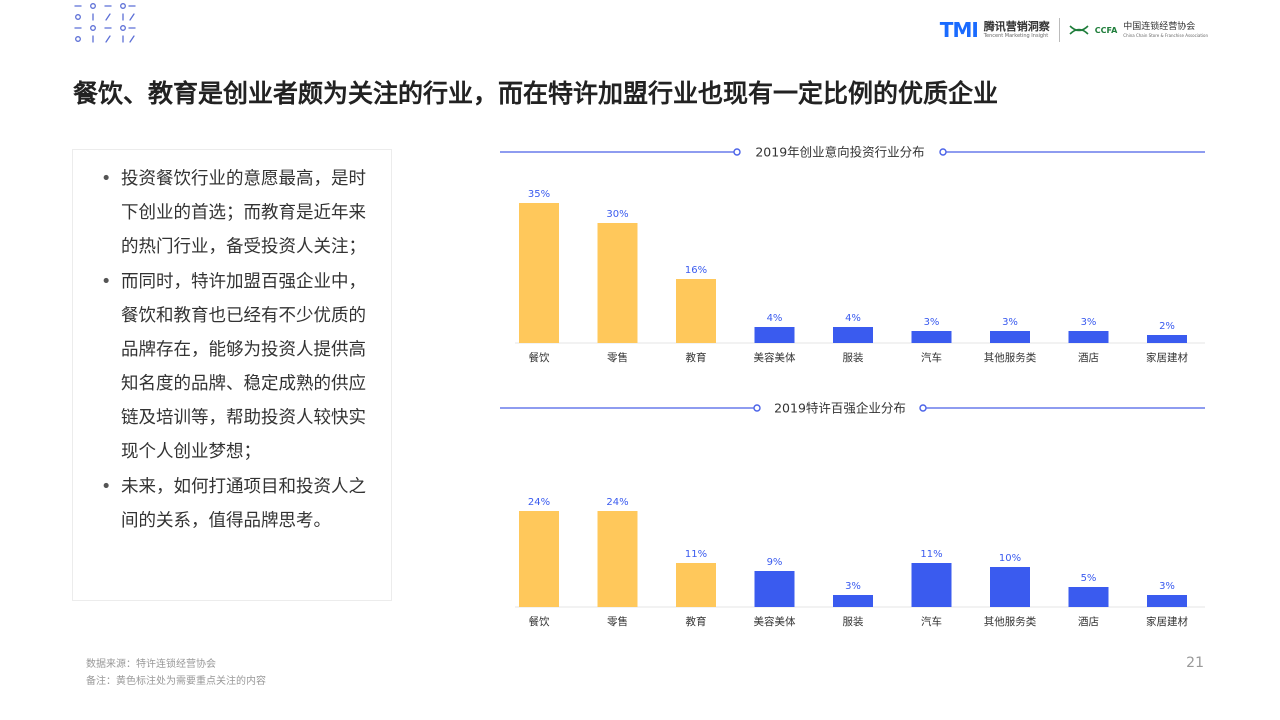 The image size is (1280, 720). I want to click on footer-notes: 数据来源：特许连锁经营协会 备注：黄色标注处为需要重点关注的内容, so click(176, 673).